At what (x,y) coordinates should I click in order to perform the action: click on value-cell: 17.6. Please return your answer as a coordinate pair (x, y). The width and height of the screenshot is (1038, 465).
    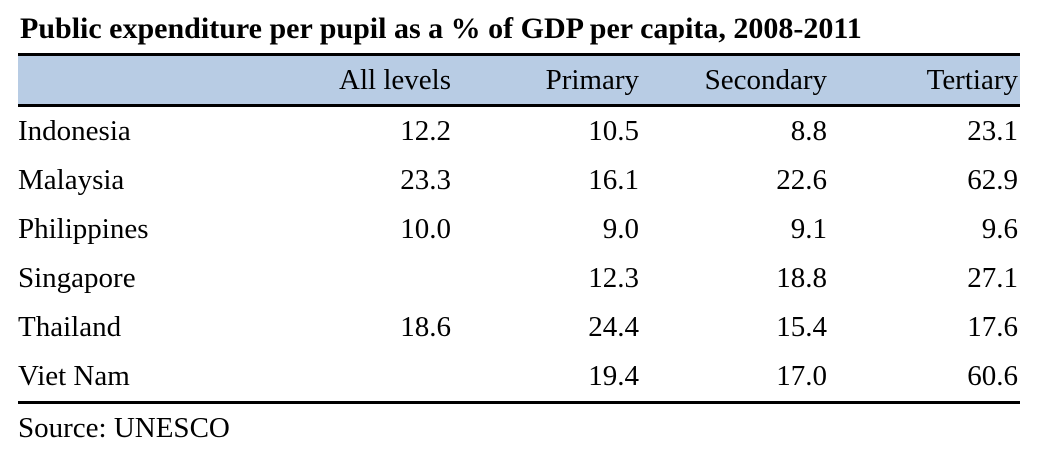
    Looking at the image, I should click on (992, 327).